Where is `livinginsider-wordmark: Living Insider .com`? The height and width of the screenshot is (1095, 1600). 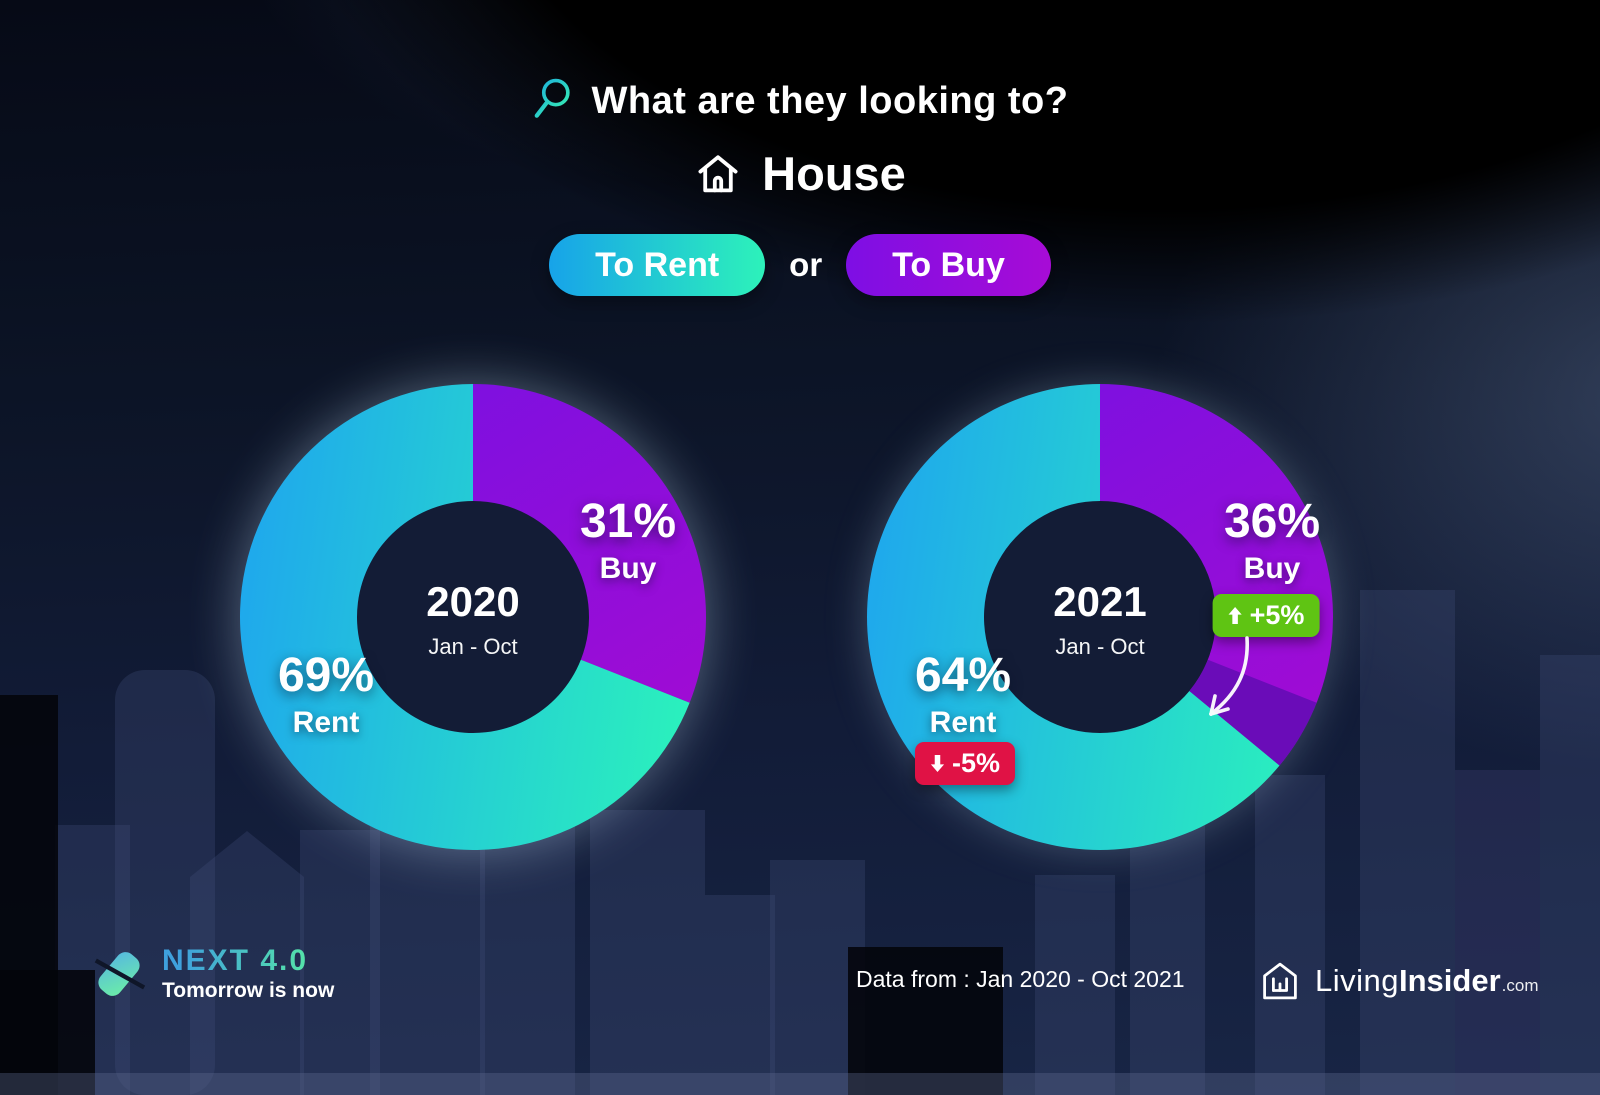 livinginsider-wordmark: Living Insider .com is located at coordinates (1427, 981).